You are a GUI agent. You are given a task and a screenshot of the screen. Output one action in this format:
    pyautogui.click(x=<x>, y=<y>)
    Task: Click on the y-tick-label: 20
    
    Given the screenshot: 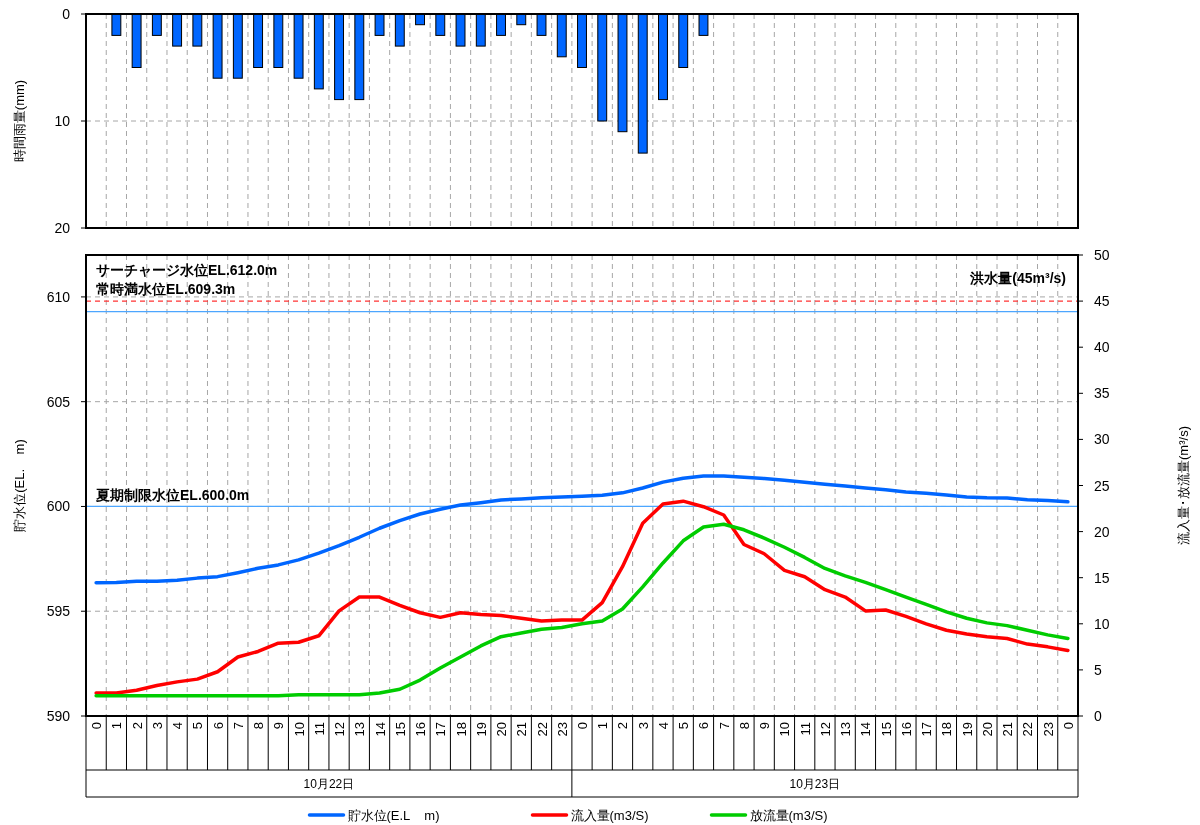 What is the action you would take?
    pyautogui.click(x=62, y=228)
    